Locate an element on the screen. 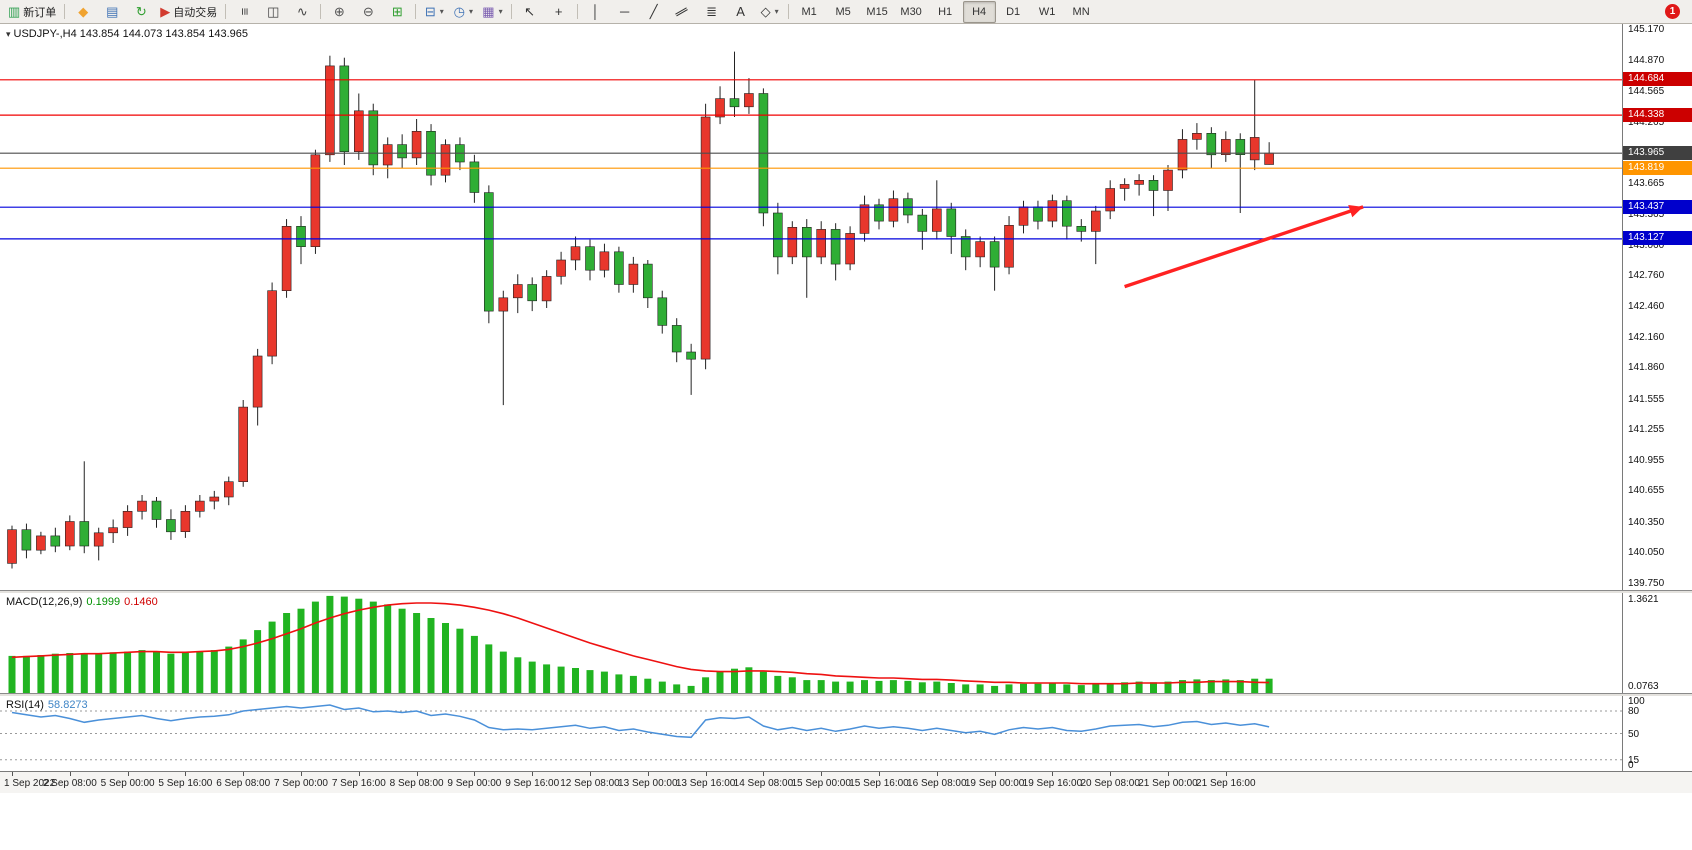  rsi-pane: RSI(14) 58.8273 is located at coordinates (811, 733).